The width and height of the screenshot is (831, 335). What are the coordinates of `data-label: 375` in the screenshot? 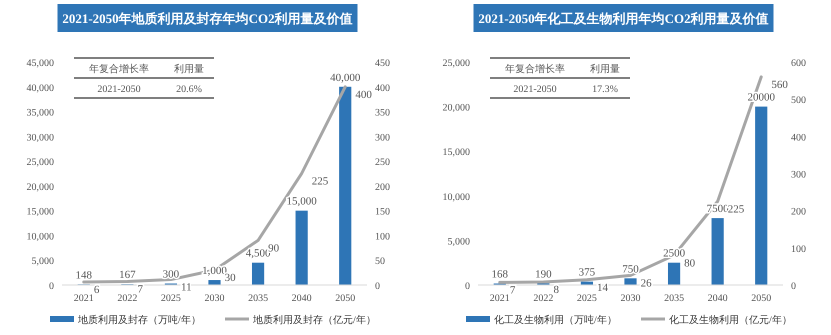 It's located at (587, 272).